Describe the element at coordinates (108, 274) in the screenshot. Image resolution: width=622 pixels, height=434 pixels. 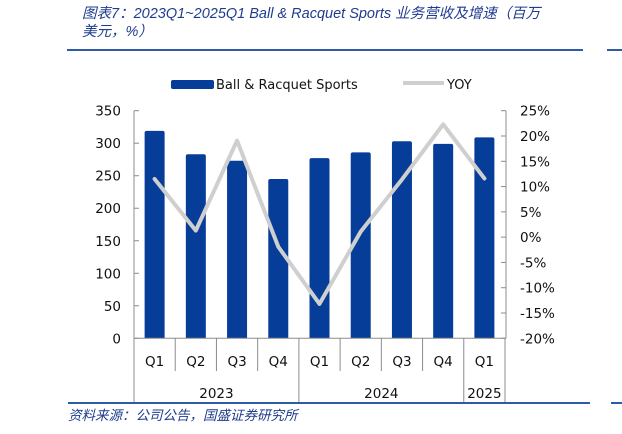
I see `left-tick-label: 100` at that location.